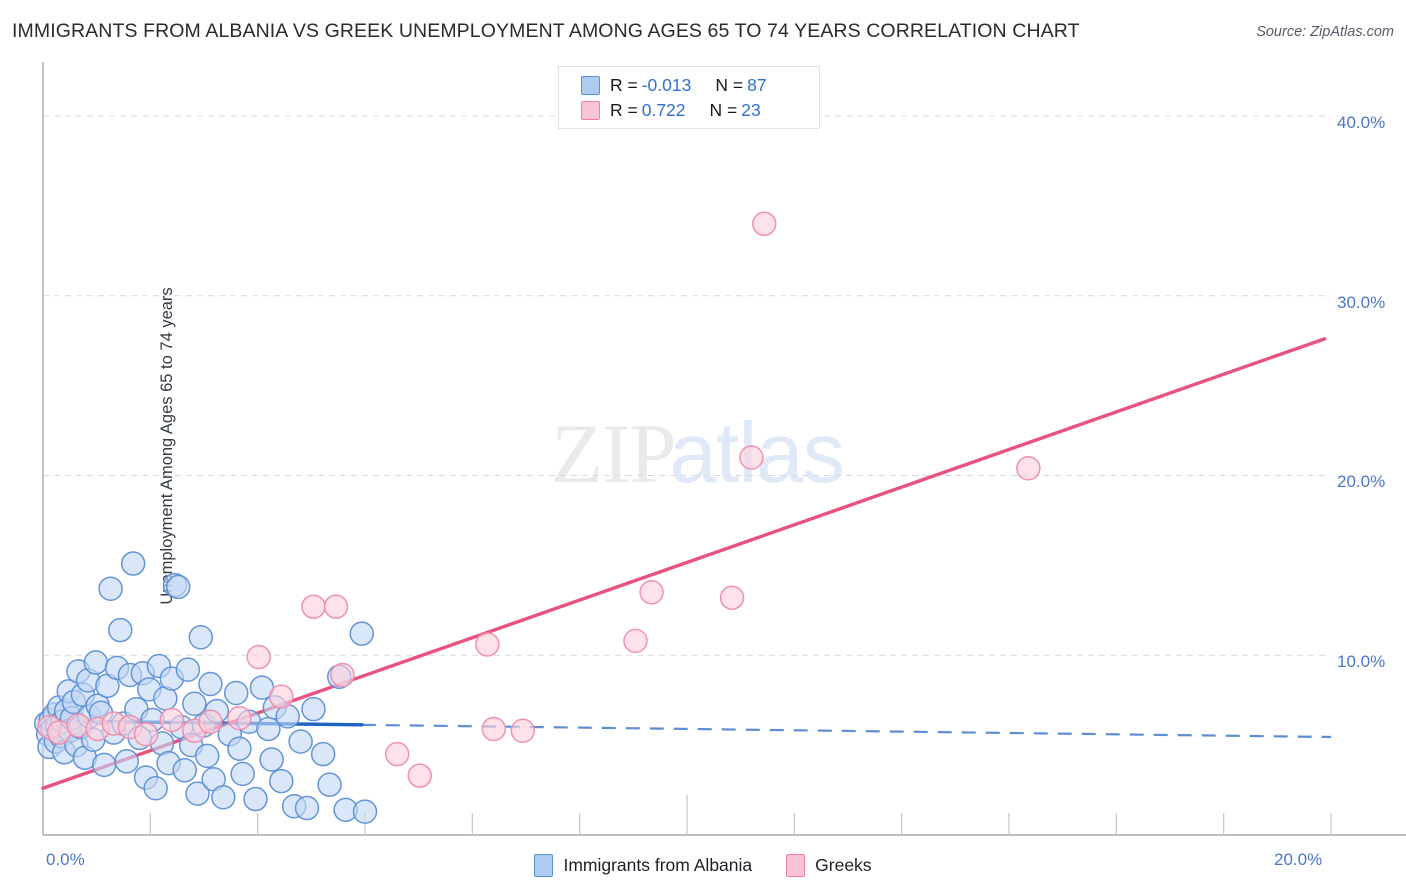 This screenshot has height=892, width=1406. Describe the element at coordinates (666, 85) in the screenshot. I see `r-value: -0.013` at that location.